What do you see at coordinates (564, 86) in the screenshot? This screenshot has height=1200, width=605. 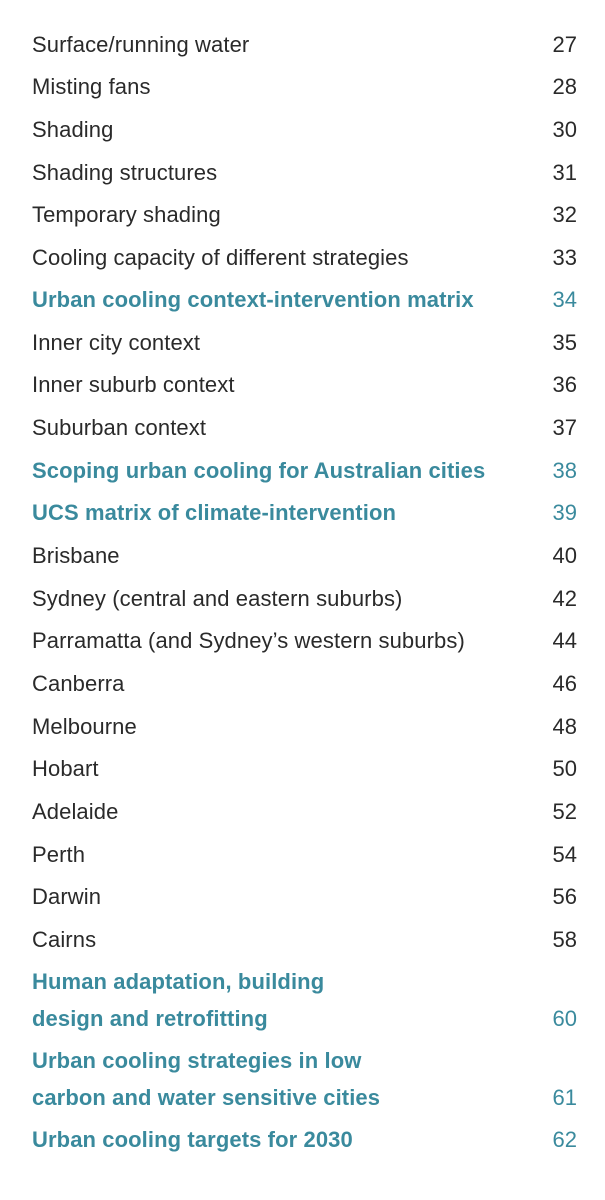 I see `toc-entry-page: 28` at bounding box center [564, 86].